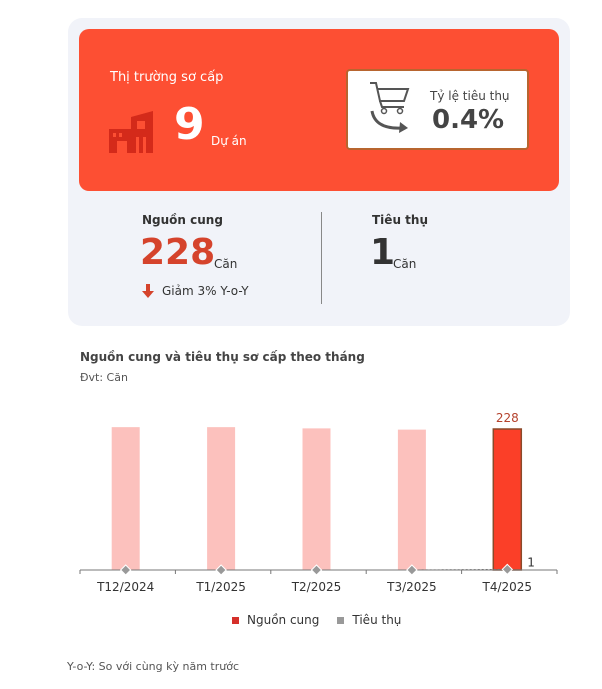  Describe the element at coordinates (148, 291) in the screenshot. I see `arrow-down-icon` at that location.